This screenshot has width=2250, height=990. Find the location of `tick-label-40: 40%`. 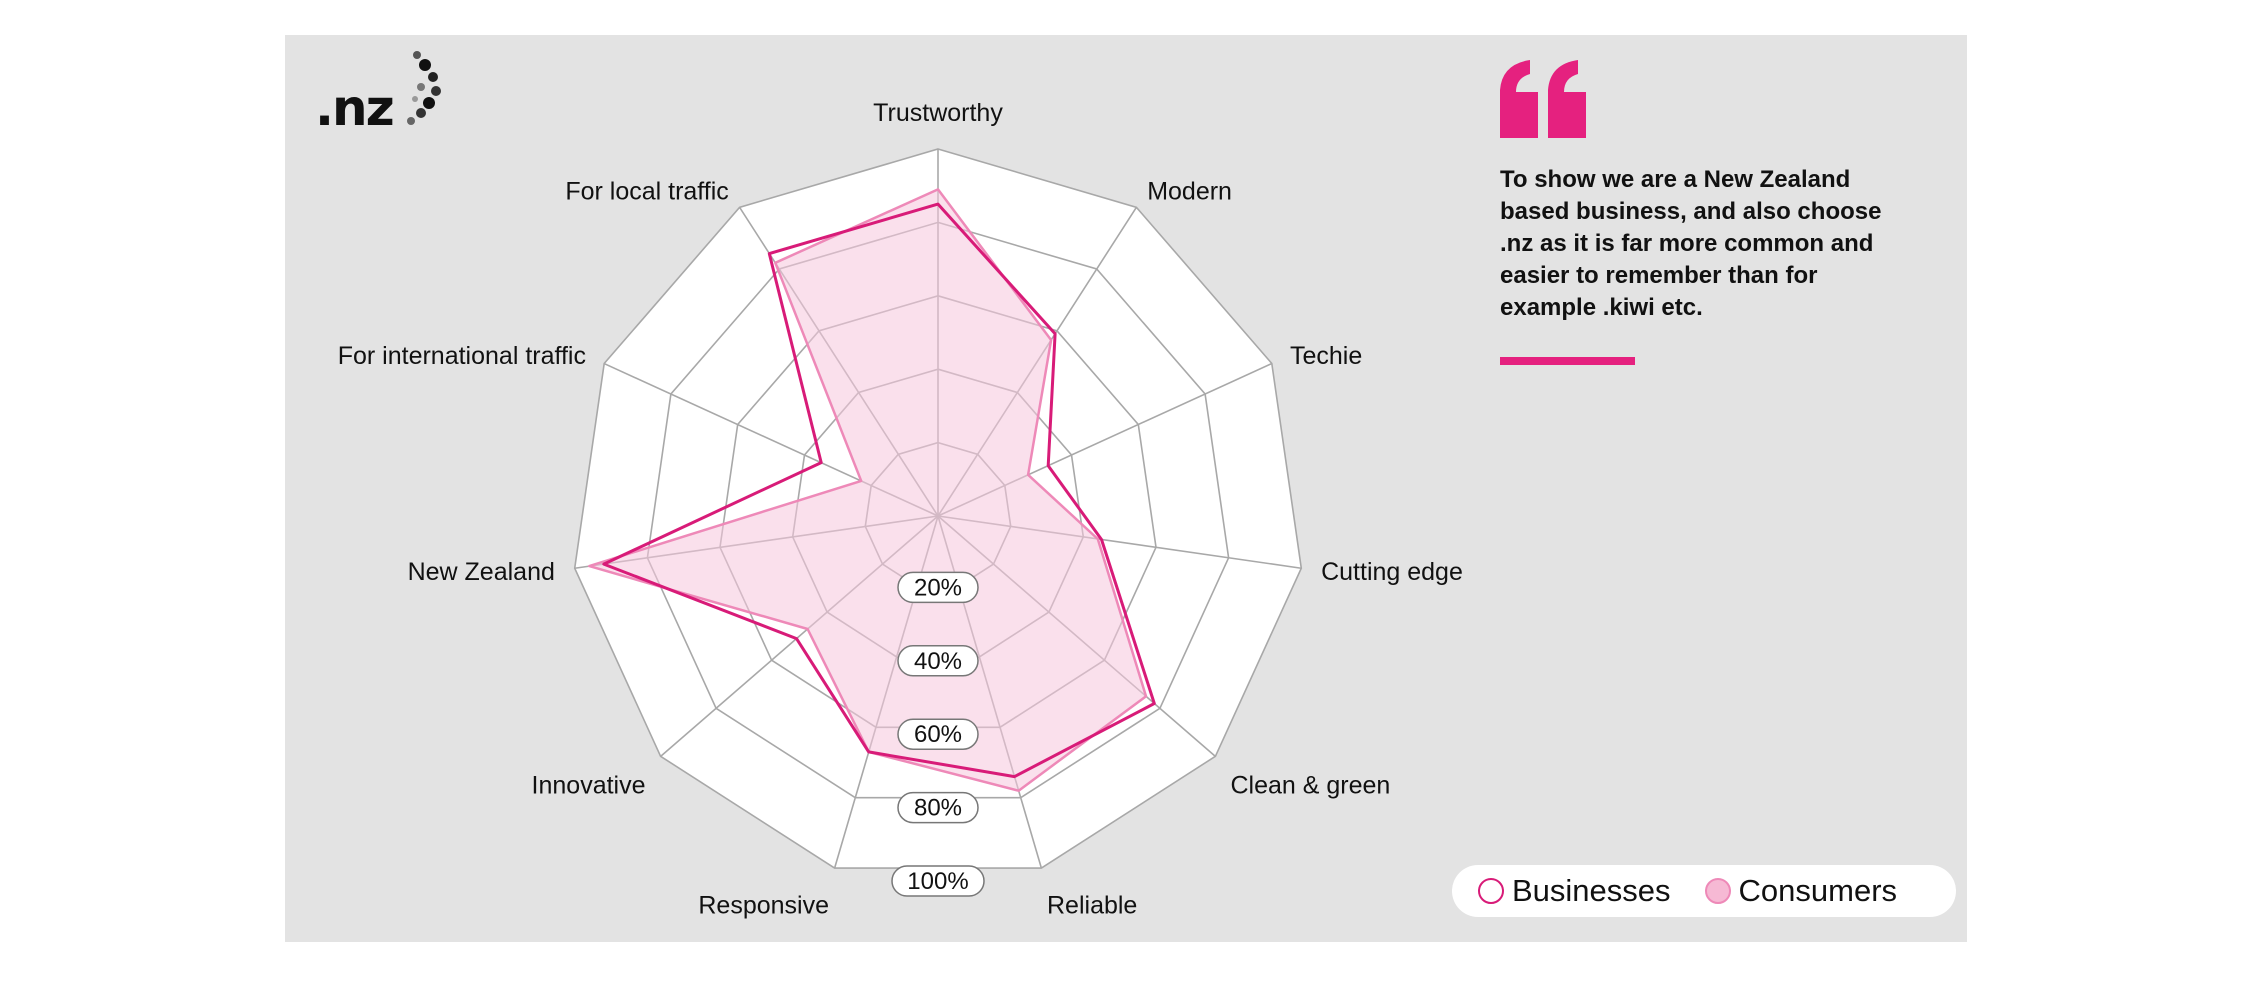

tick-label-40: 40% is located at coordinates (938, 661).